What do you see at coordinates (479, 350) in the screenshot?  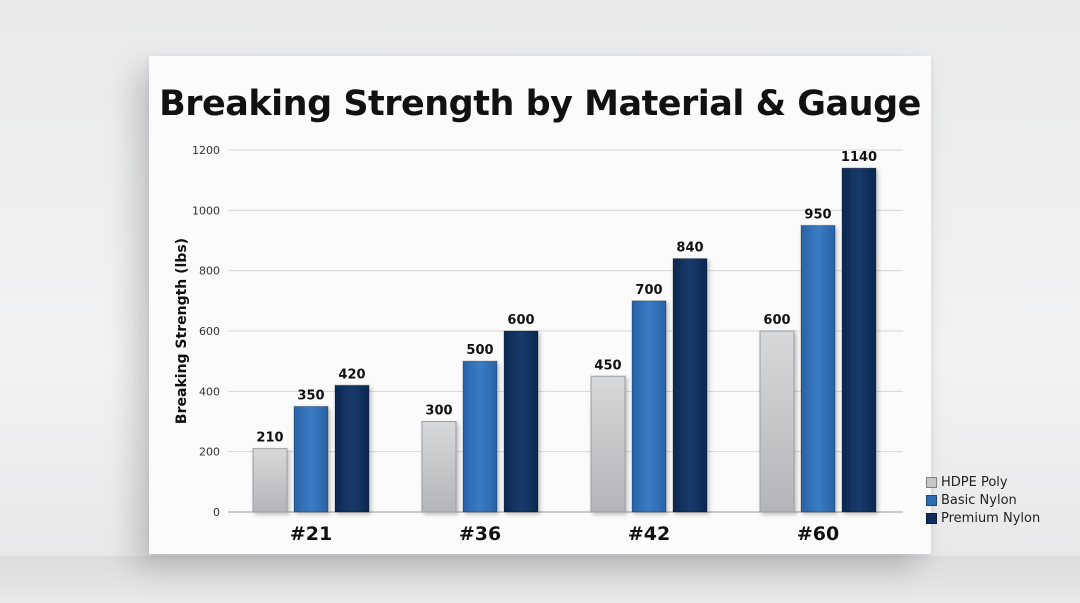 I see `data-label: 500` at bounding box center [479, 350].